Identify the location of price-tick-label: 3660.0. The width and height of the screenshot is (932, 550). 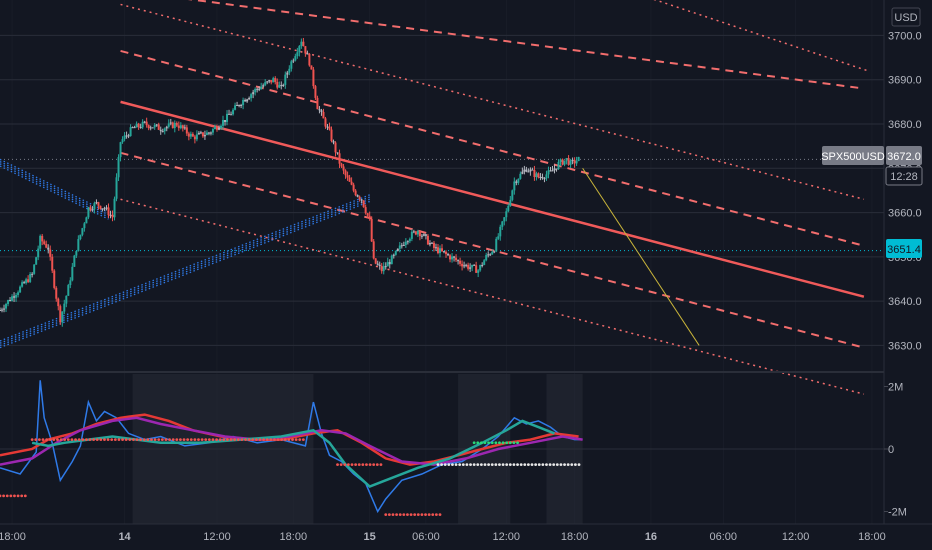
(905, 214).